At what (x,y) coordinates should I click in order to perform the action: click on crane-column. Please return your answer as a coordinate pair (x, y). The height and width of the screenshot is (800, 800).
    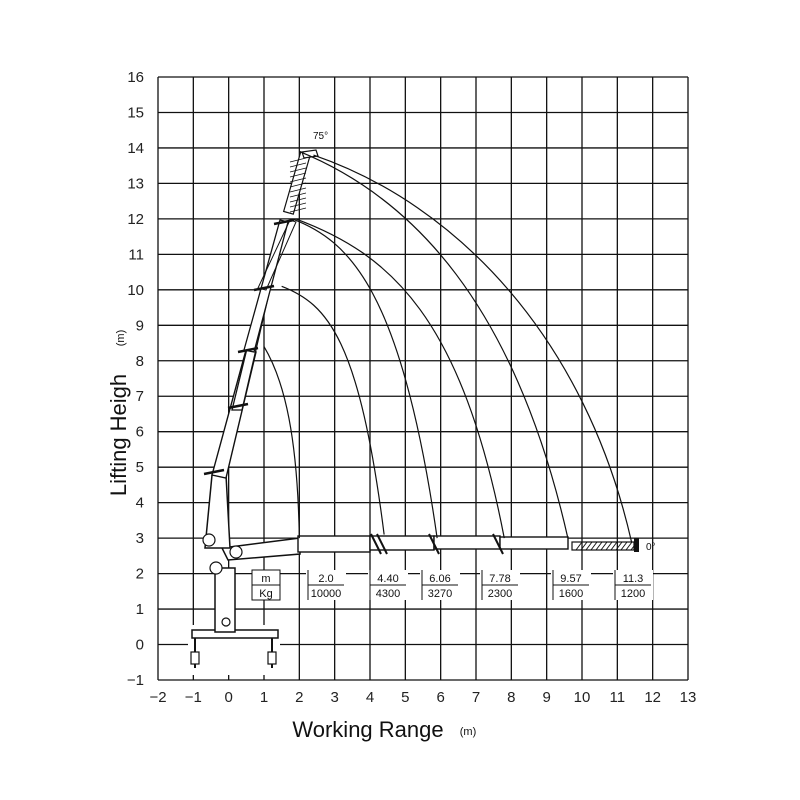
    Looking at the image, I should click on (225, 600).